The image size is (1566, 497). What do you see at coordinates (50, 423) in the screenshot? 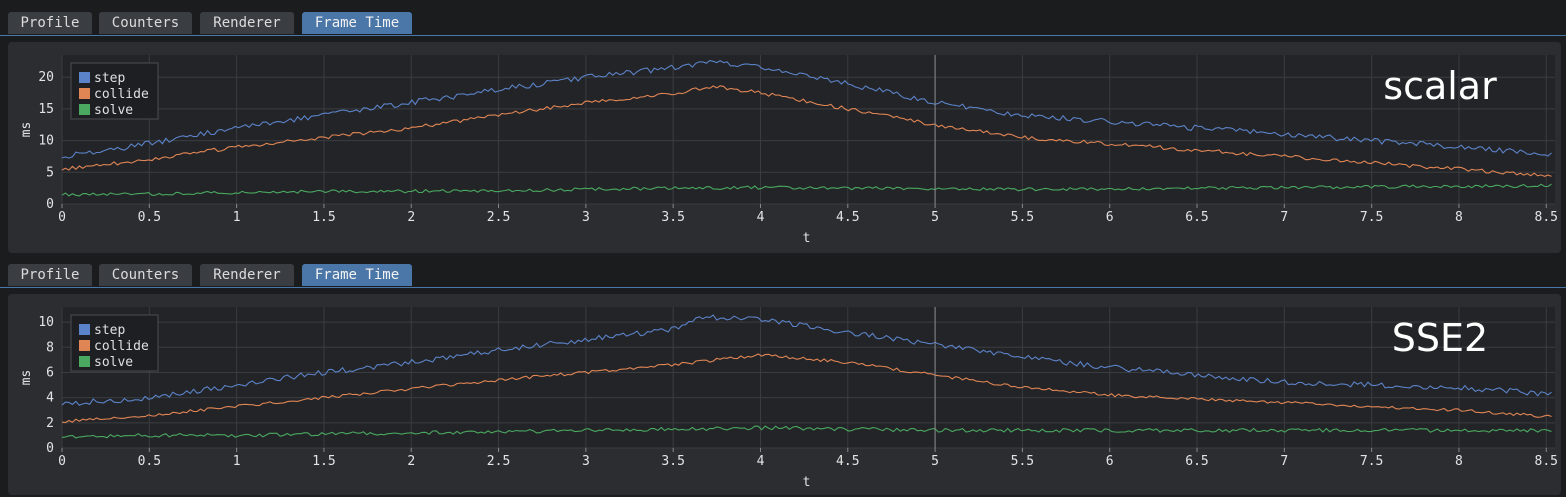
I see `y-tick-label: 2` at bounding box center [50, 423].